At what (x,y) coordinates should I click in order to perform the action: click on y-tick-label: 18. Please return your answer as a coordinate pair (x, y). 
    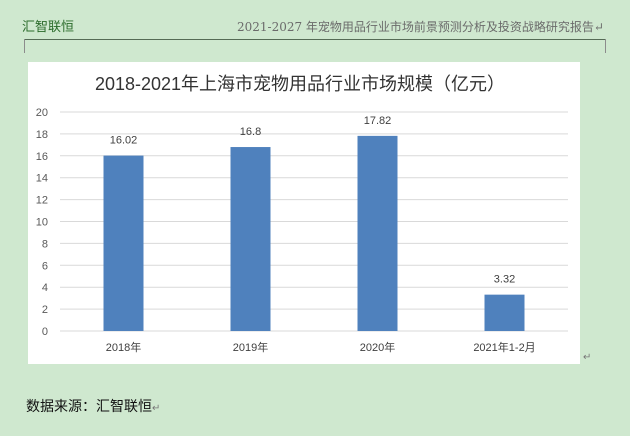
    Looking at the image, I should click on (42, 135).